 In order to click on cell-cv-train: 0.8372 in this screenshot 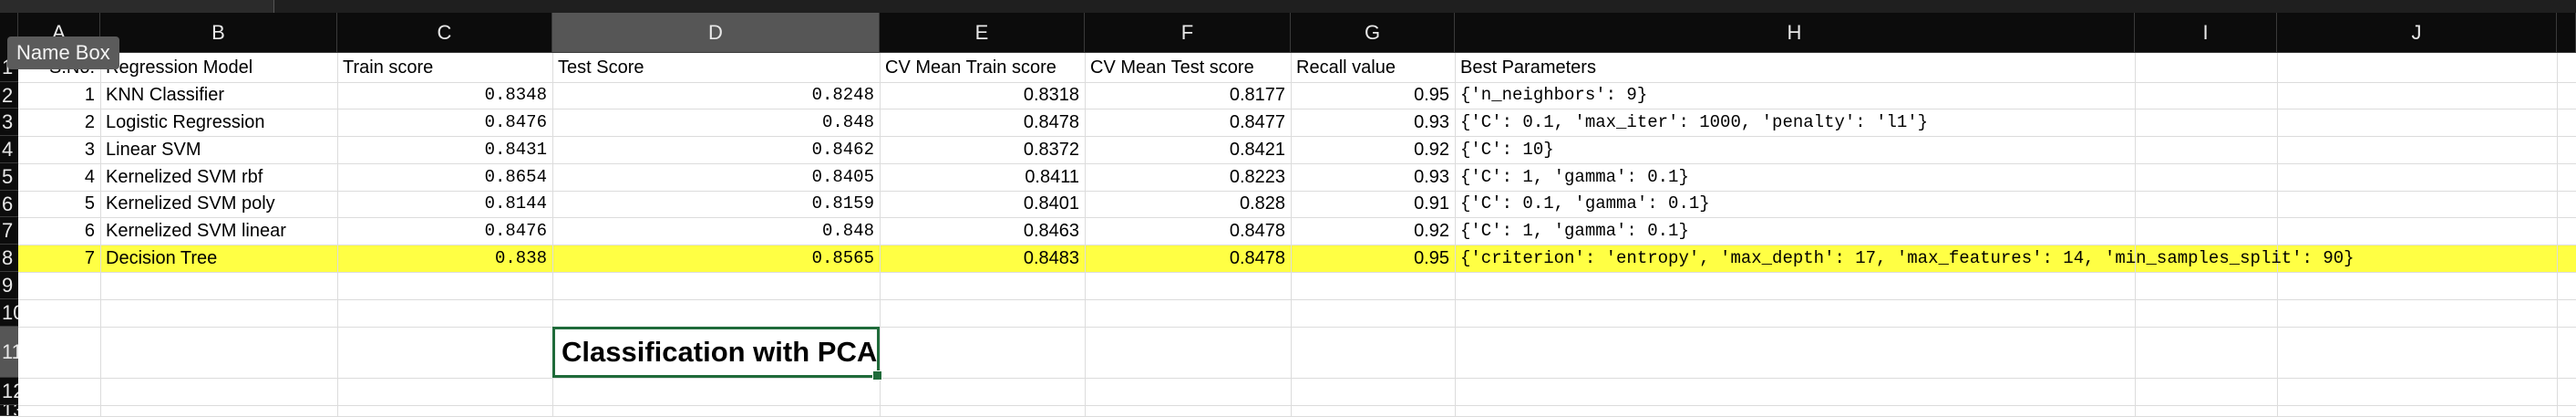, I will do `click(1051, 150)`.